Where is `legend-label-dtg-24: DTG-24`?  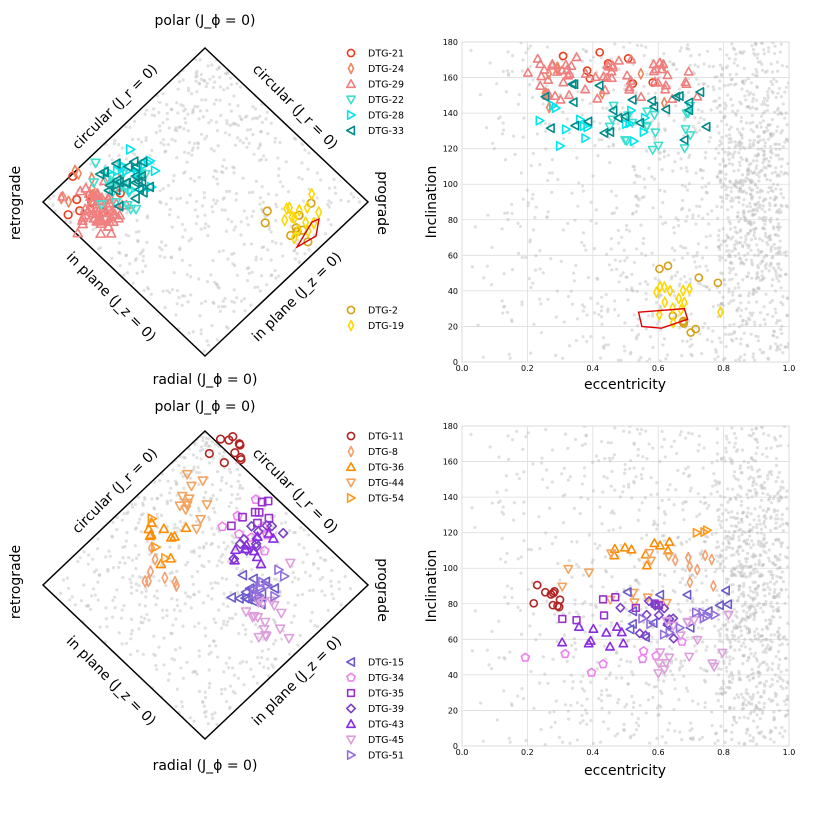
legend-label-dtg-24: DTG-24 is located at coordinates (386, 69).